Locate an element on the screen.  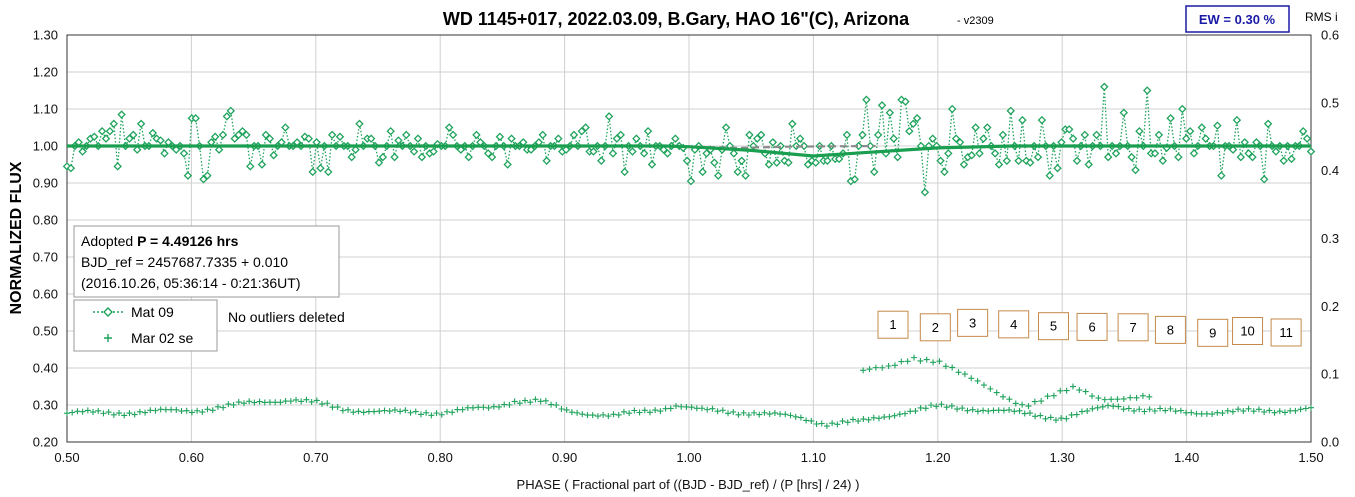
x-tick-label: 0.60 is located at coordinates (191, 457).